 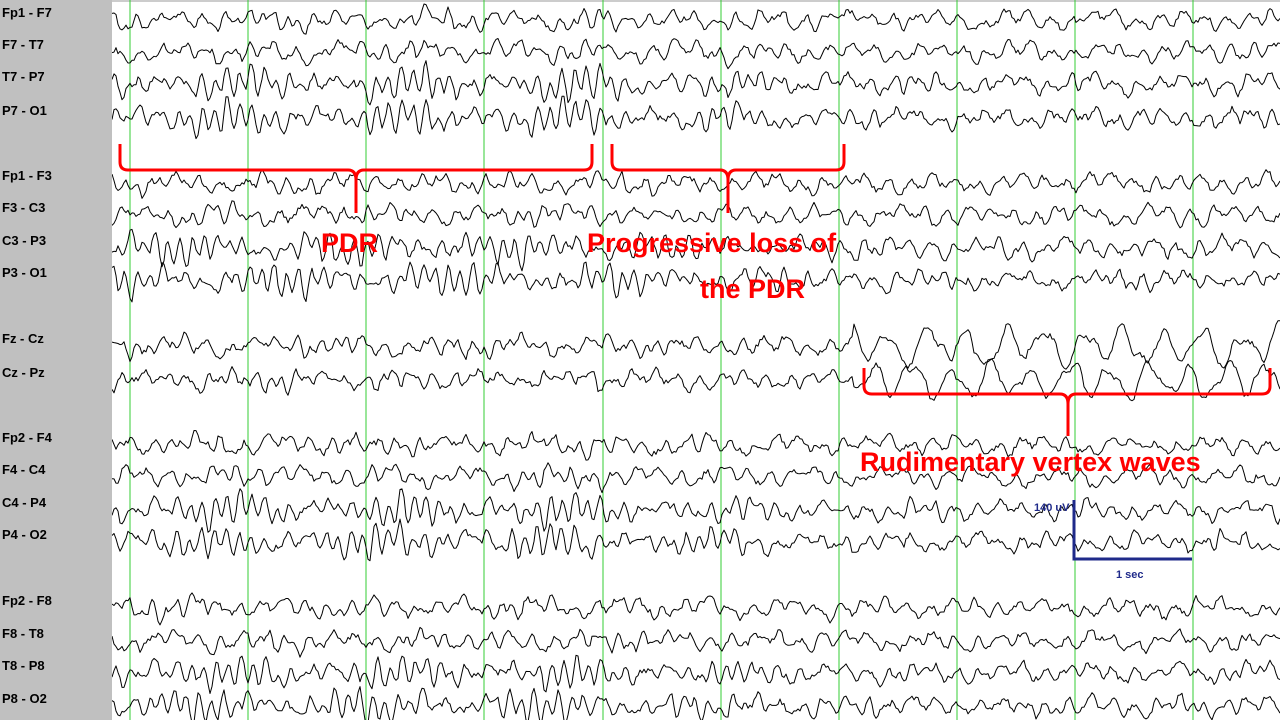 I want to click on pdr-label: PDR, so click(x=350, y=243).